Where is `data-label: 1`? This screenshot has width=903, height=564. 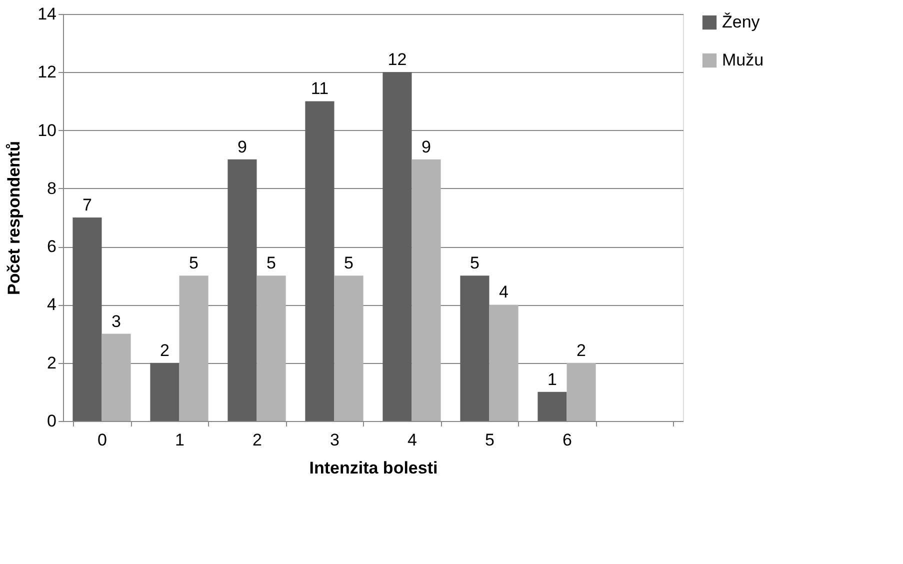 data-label: 1 is located at coordinates (552, 379).